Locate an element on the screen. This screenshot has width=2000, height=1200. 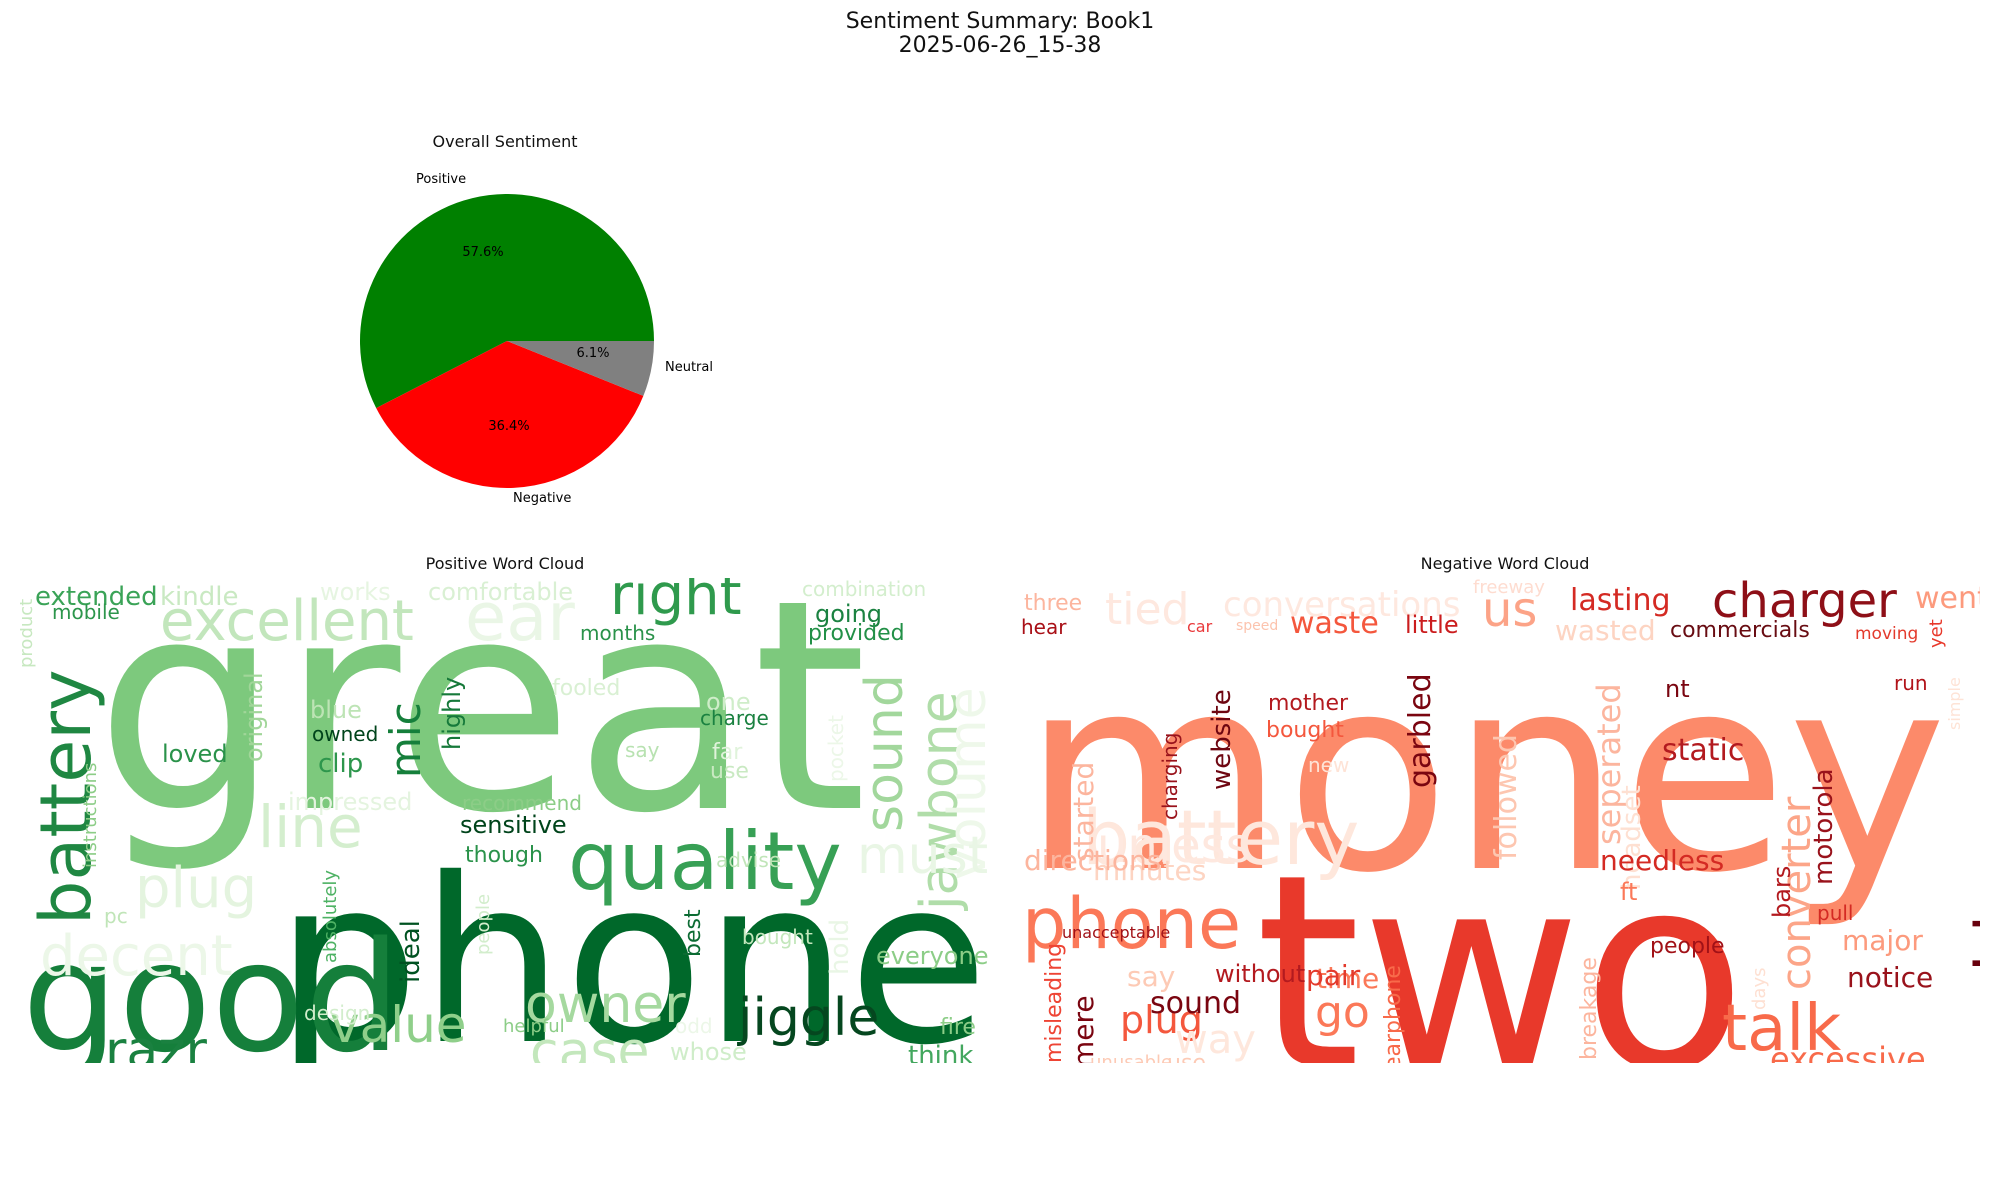
negative-cloud-word-major: major is located at coordinates (1882, 940).